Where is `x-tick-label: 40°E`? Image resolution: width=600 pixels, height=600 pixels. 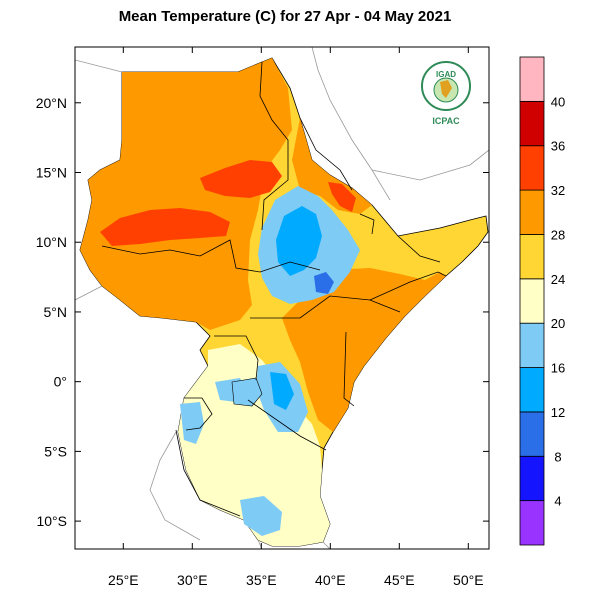 x-tick-label: 40°E is located at coordinates (330, 580).